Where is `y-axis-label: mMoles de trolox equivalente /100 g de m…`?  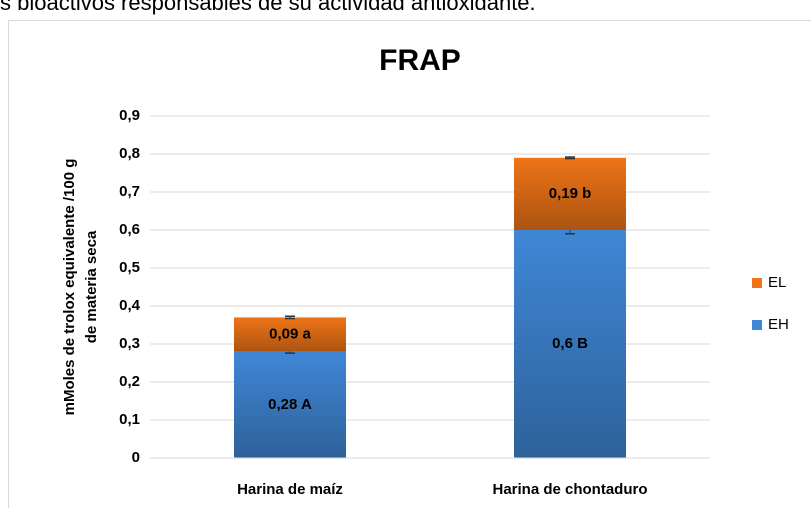 y-axis-label: mMoles de trolox equivalente /100 g de m… is located at coordinates (80, 287).